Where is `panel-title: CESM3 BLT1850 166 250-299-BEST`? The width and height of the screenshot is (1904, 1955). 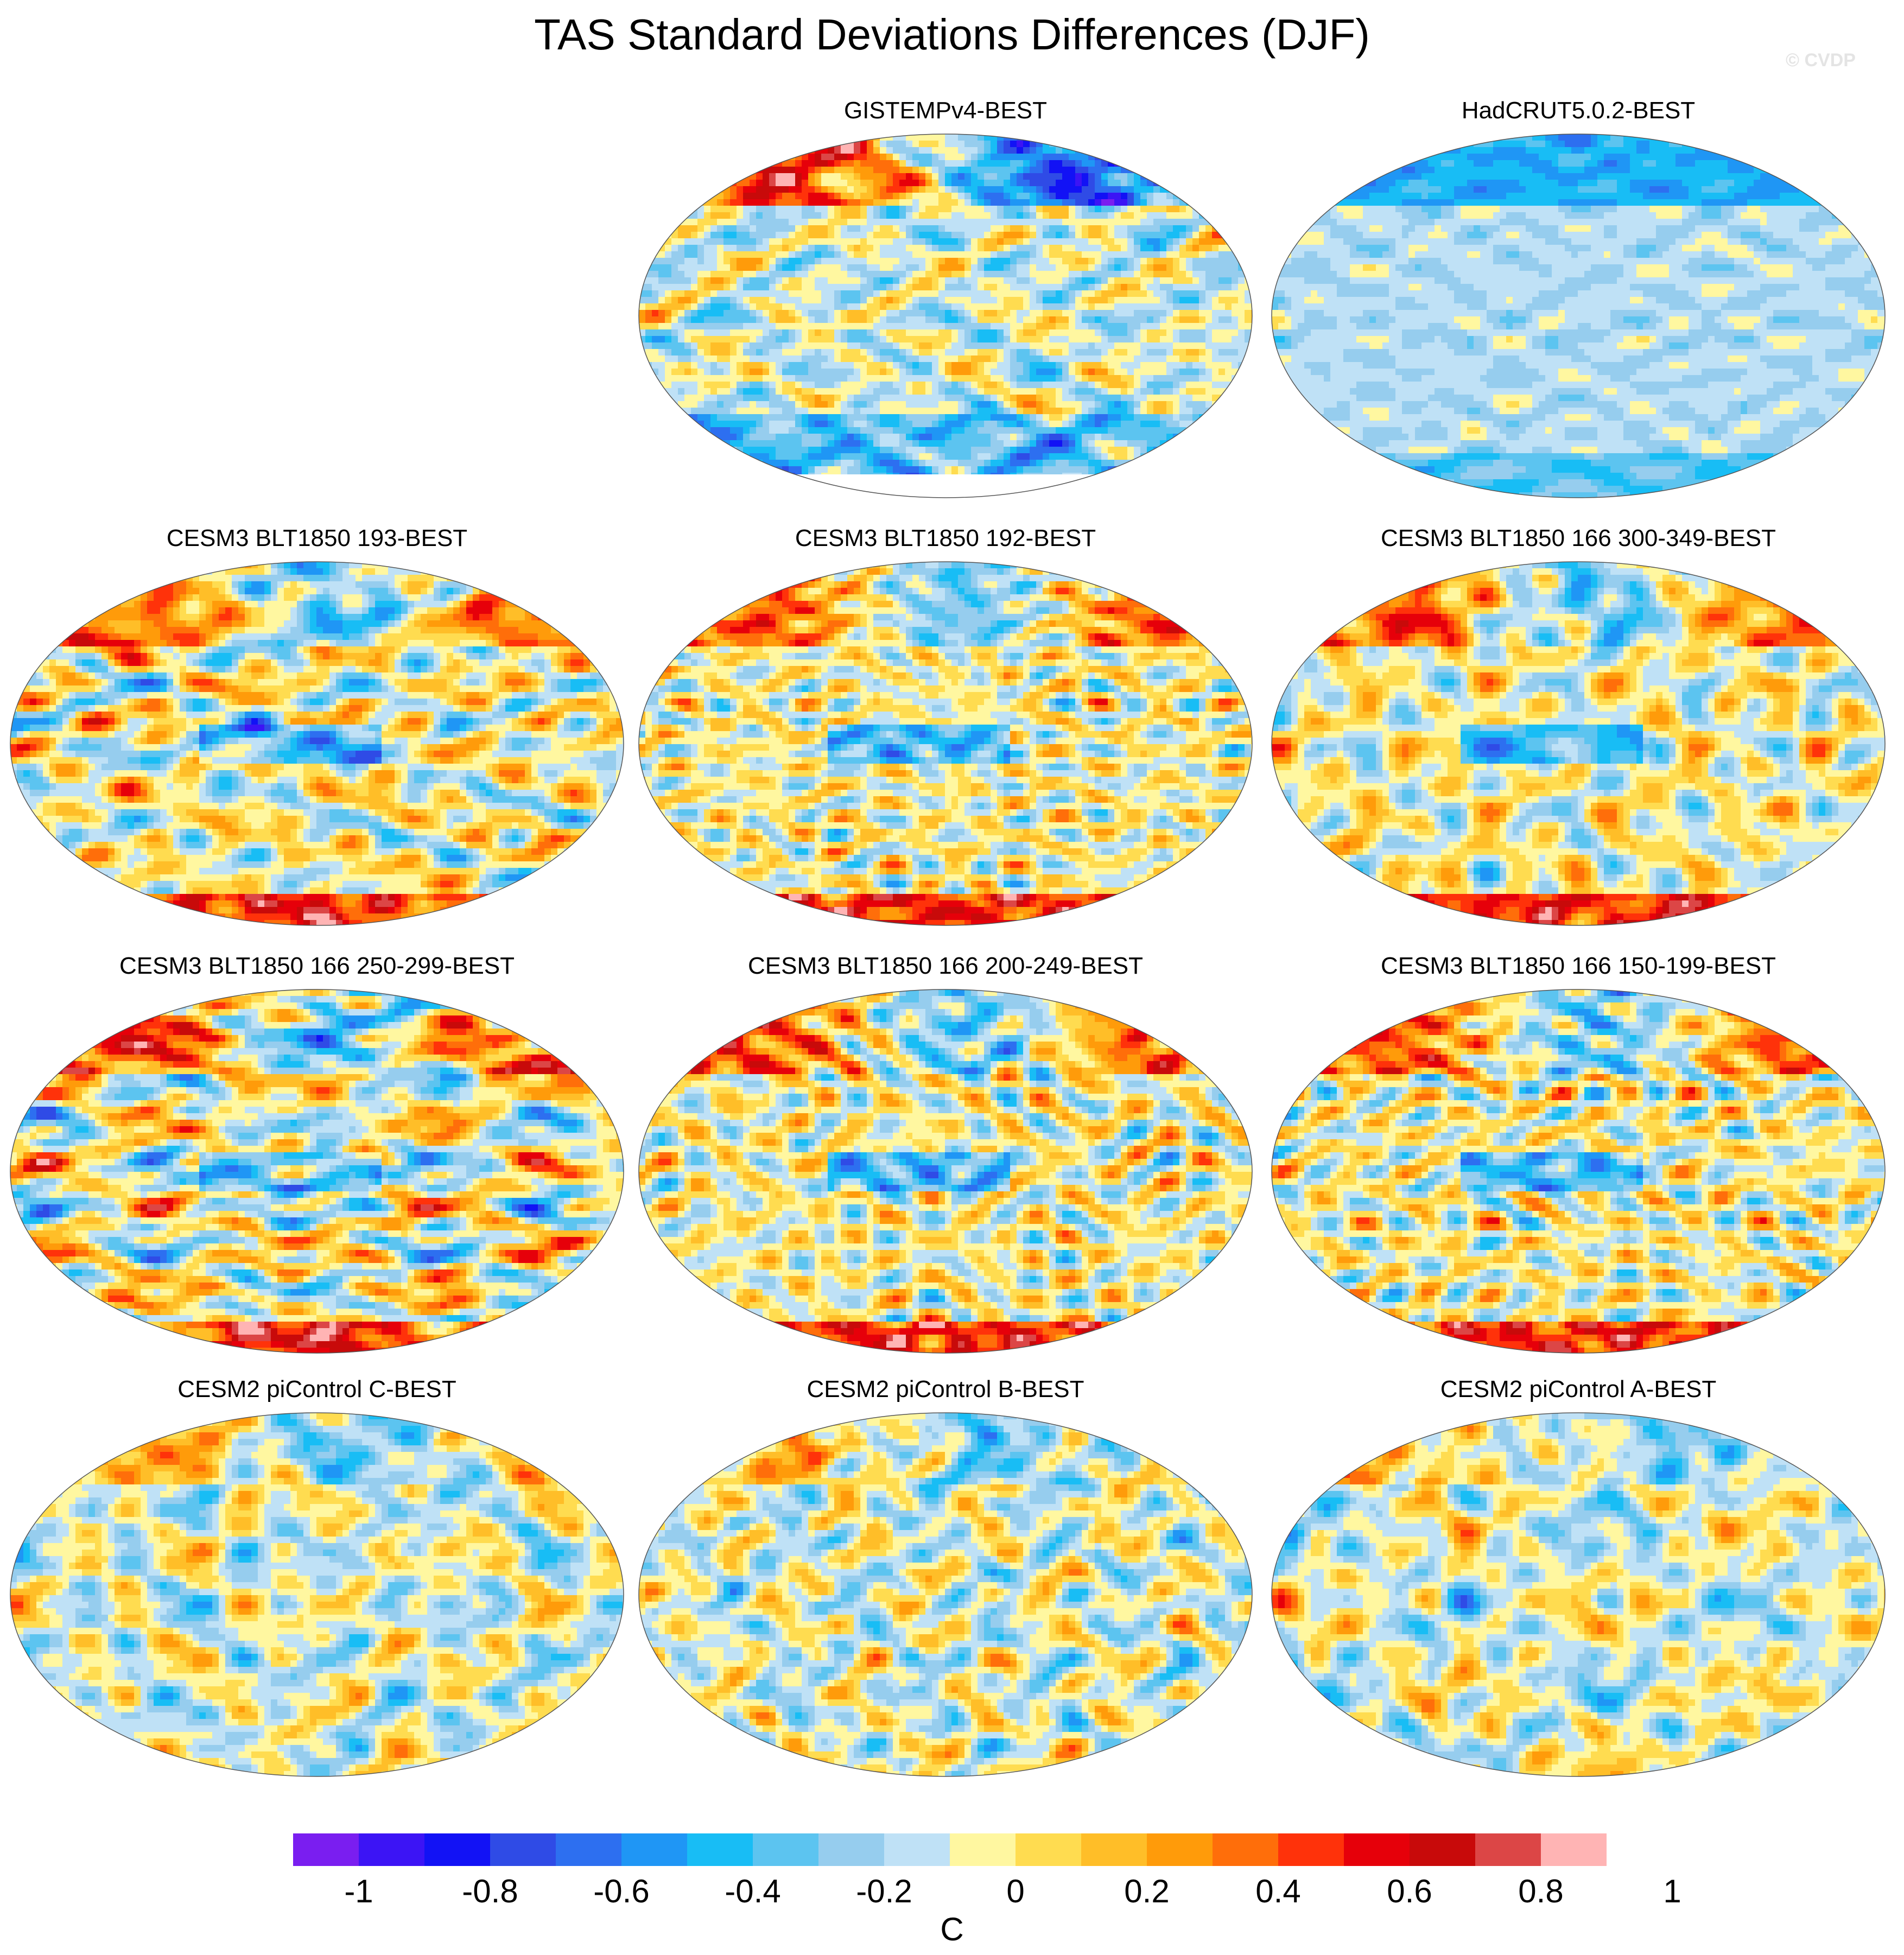 panel-title: CESM3 BLT1850 166 250-299-BEST is located at coordinates (317, 966).